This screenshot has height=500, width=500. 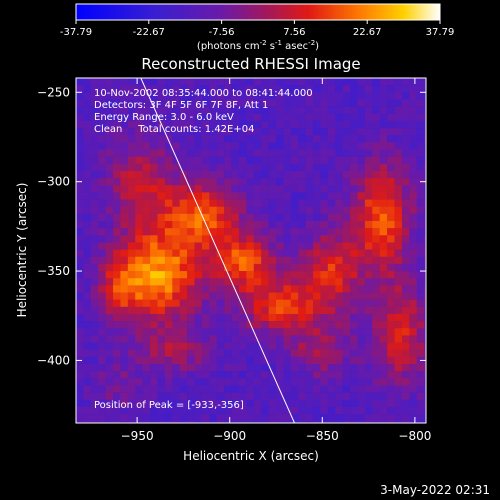 What do you see at coordinates (294, 32) in the screenshot?
I see `colorbar-tick-label: 7.56` at bounding box center [294, 32].